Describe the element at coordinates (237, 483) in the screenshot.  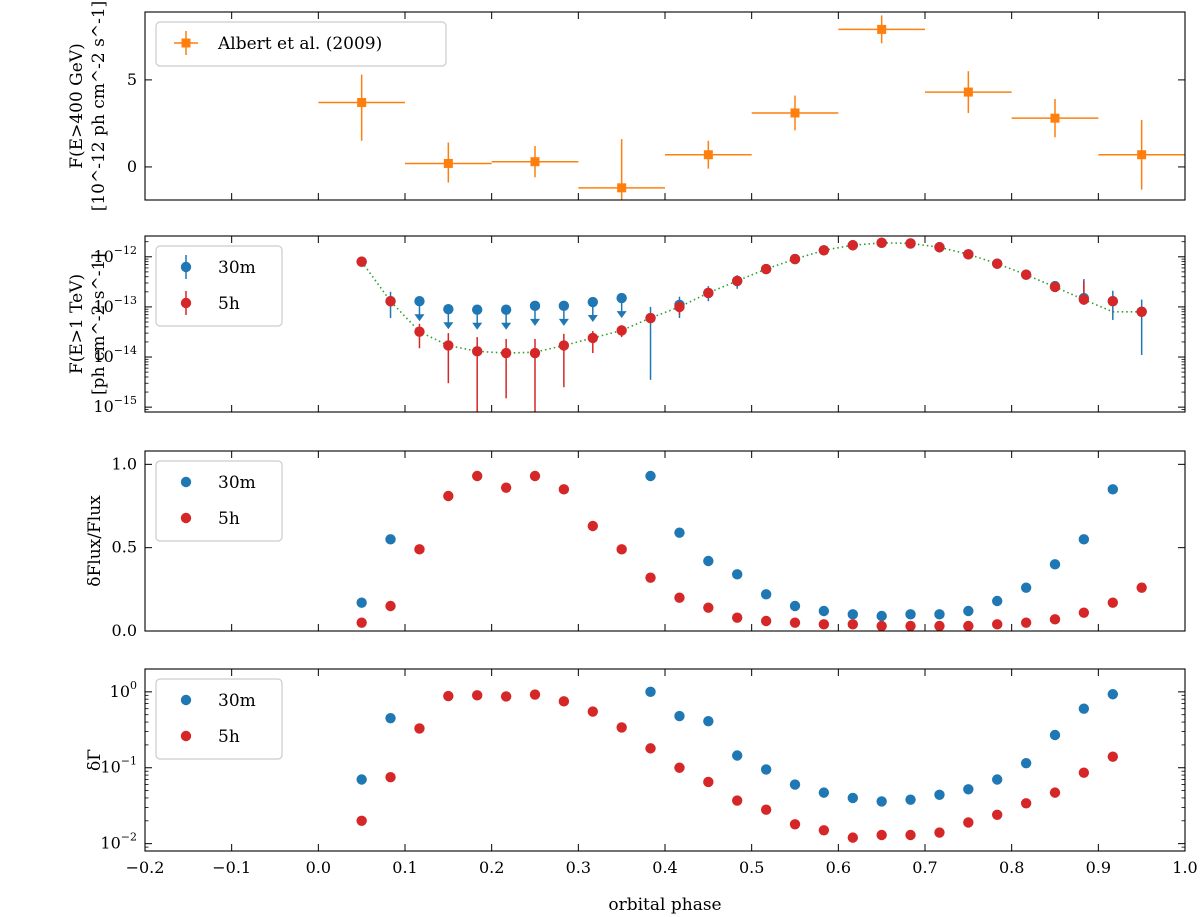
I see `legend-label: 30m` at that location.